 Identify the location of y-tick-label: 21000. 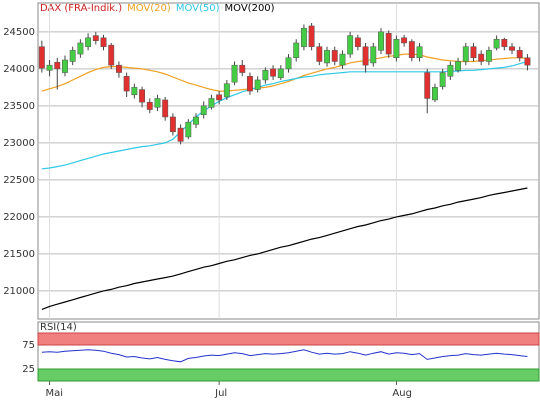
(19, 291).